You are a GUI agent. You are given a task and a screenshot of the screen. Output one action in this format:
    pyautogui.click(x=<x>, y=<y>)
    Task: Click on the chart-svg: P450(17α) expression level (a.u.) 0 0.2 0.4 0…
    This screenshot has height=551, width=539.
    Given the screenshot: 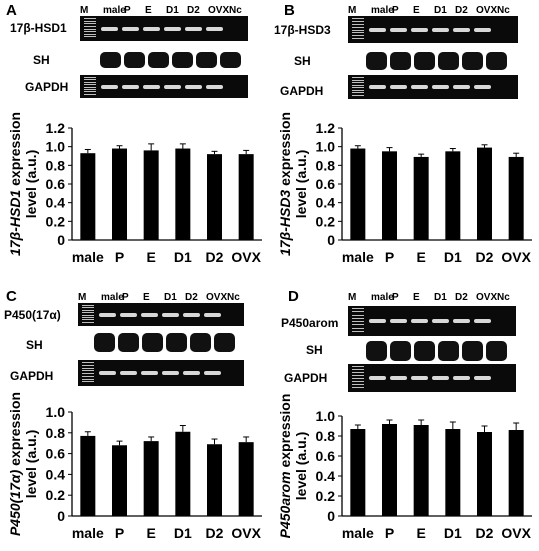 What is the action you would take?
    pyautogui.click(x=134, y=466)
    